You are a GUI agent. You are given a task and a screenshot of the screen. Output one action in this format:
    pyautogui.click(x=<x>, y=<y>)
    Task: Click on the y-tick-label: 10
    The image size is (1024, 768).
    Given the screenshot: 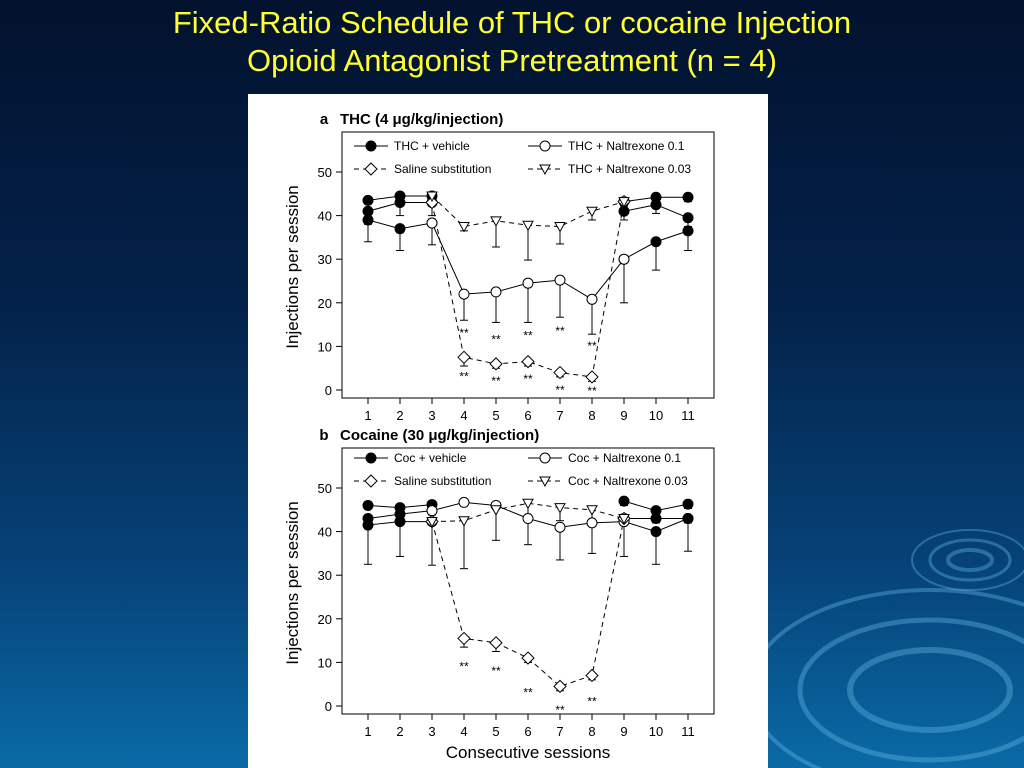 What is the action you would take?
    pyautogui.click(x=325, y=346)
    